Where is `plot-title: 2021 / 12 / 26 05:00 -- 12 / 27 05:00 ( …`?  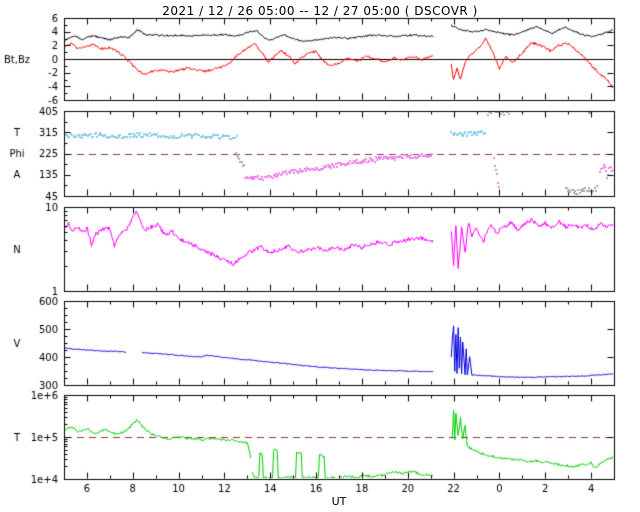
plot-title: 2021 / 12 / 26 05:00 -- 12 / 27 05:00 ( … is located at coordinates (320, 11).